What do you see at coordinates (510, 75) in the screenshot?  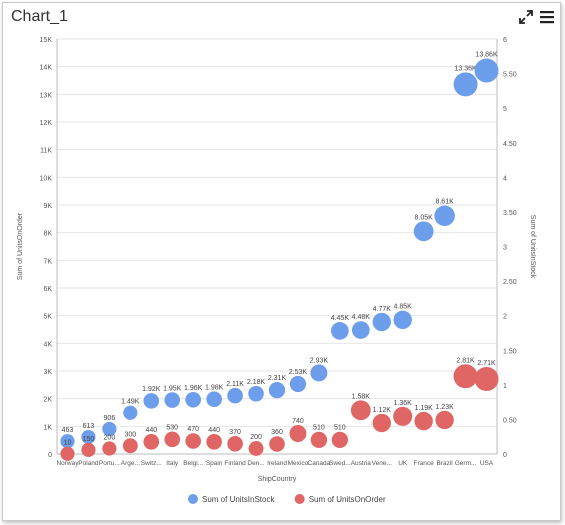 I see `y2-tick-label: 5.50` at bounding box center [510, 75].